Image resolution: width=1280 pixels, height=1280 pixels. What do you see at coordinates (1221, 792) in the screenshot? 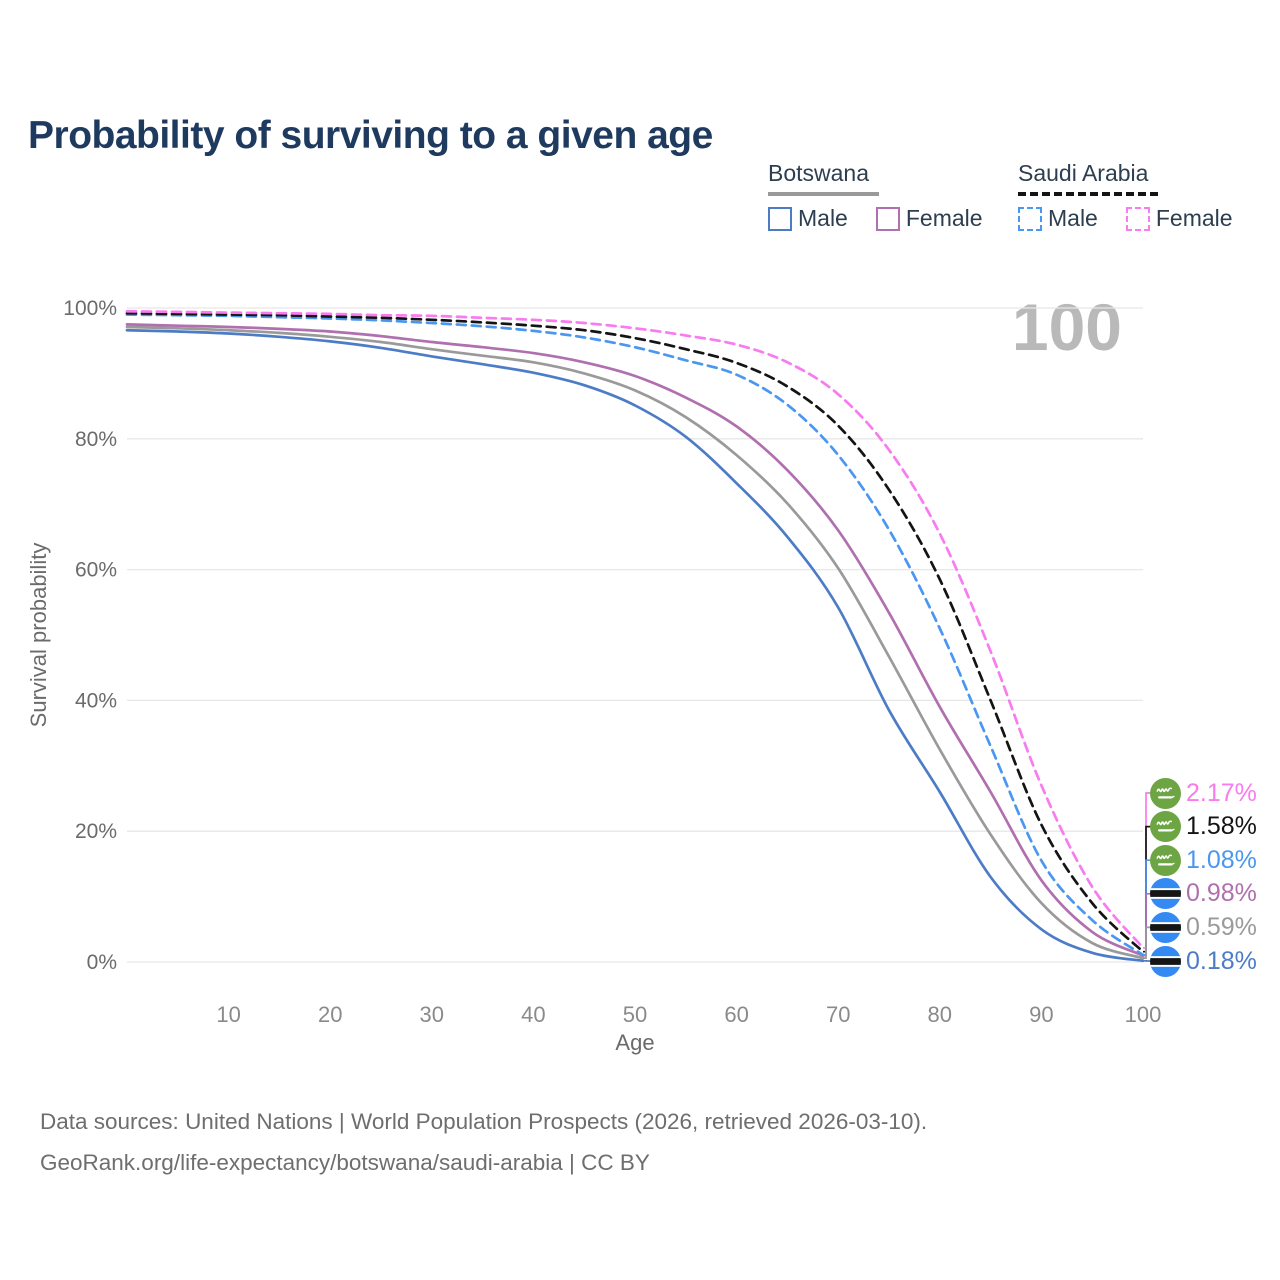
I see `end-label-value: 2.17%` at bounding box center [1221, 792].